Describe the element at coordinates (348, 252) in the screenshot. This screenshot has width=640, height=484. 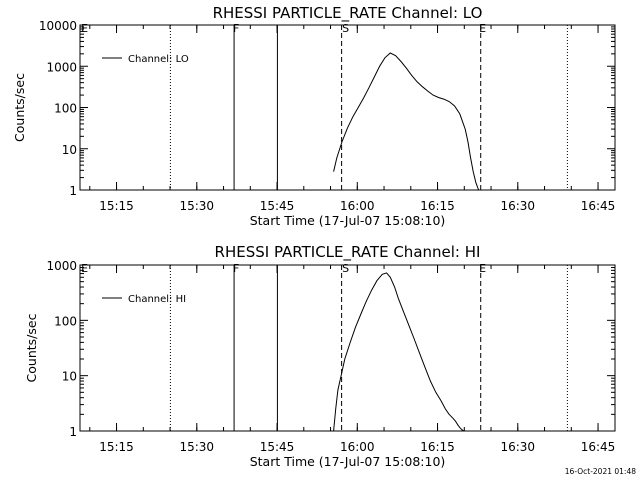
I see `chart-title: RHESSI PARTICLE_RATE Channel: HI` at that location.